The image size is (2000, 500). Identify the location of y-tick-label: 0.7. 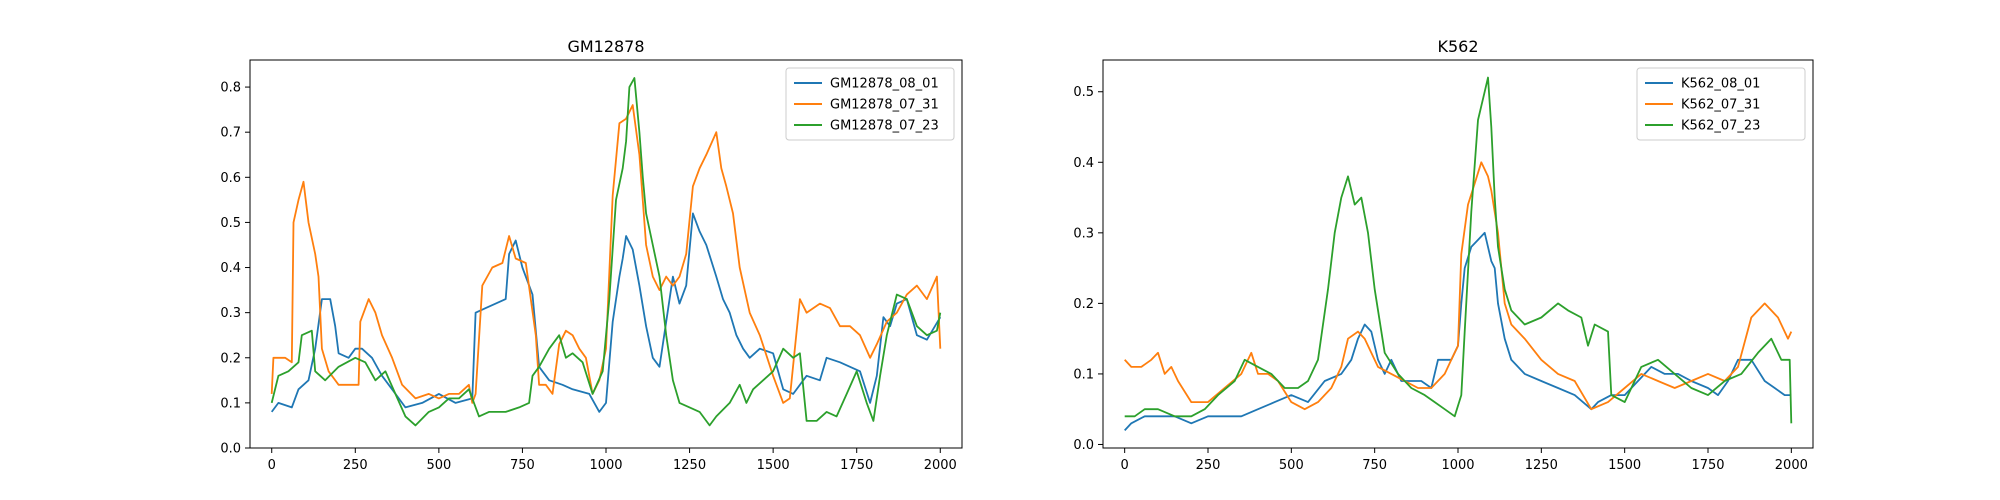
(230, 133).